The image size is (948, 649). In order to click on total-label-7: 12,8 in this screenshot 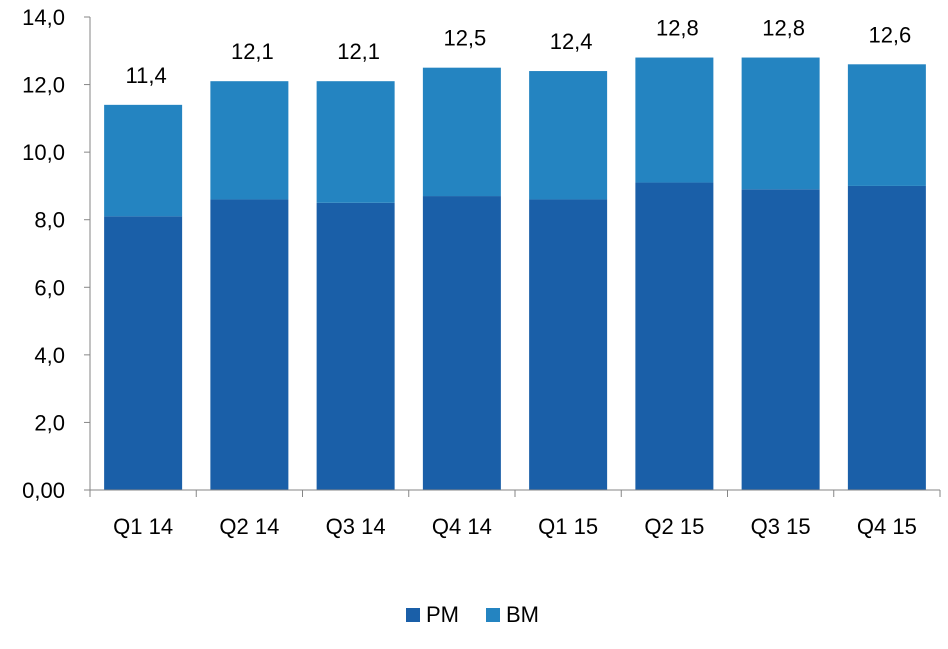, I will do `click(783, 28)`.